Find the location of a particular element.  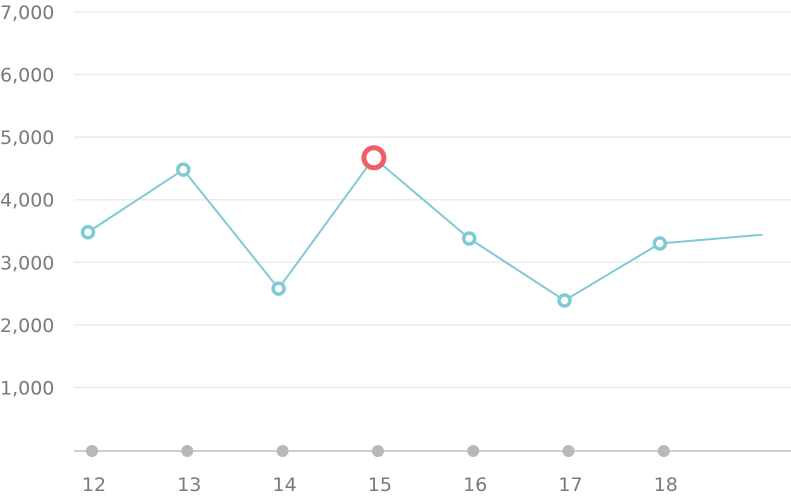

x-tick-label: 18 is located at coordinates (666, 485).